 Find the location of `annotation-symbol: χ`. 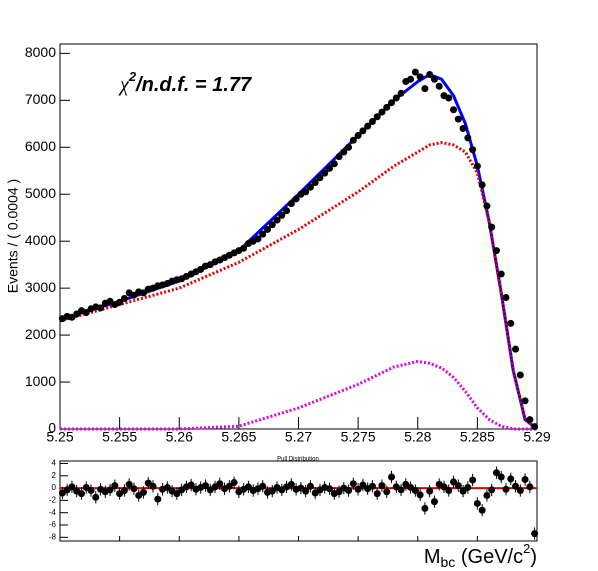

annotation-symbol: χ is located at coordinates (124, 85).